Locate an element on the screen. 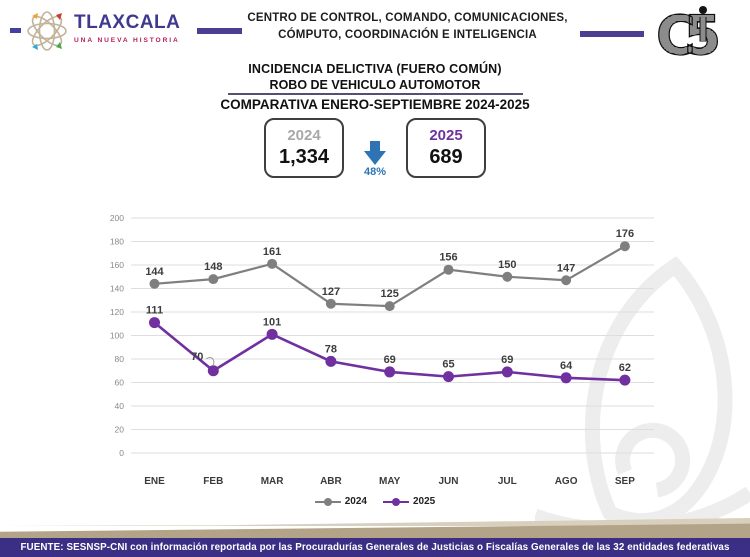 This screenshot has width=750, height=557. c5-logo-text: C5 is located at coordinates (687, 35).